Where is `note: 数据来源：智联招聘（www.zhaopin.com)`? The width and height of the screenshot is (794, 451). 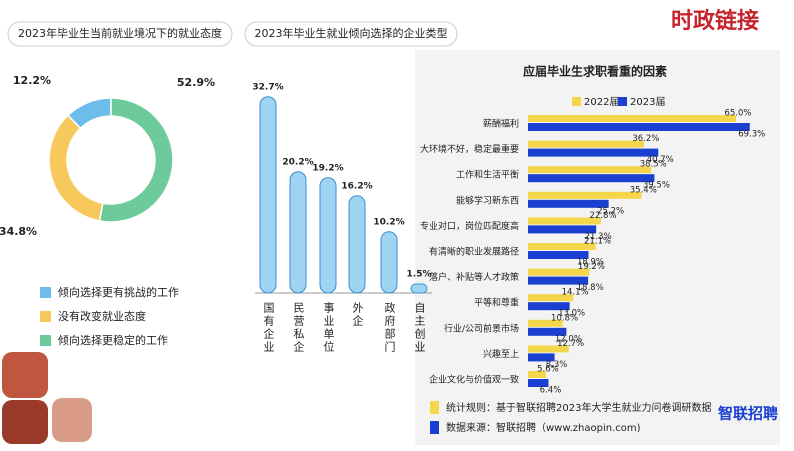
note: 数据来源：智联招聘（www.zhaopin.com) is located at coordinates (543, 427).